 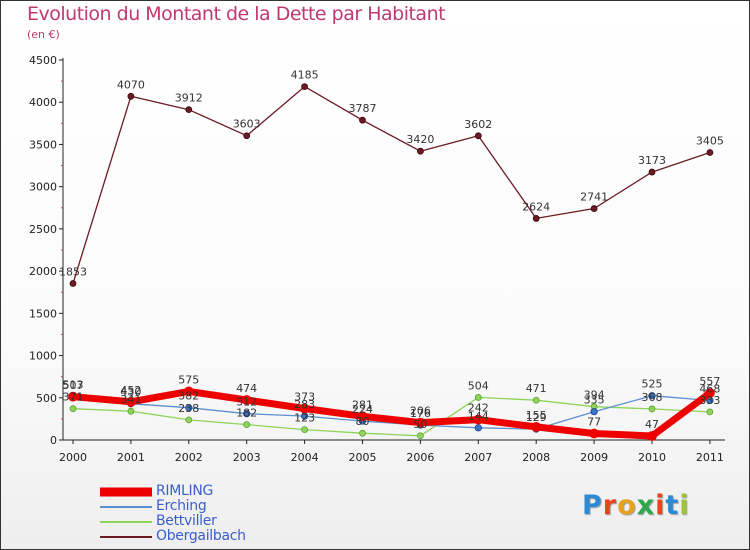 I want to click on data-label-bettviller: 238, so click(x=188, y=408).